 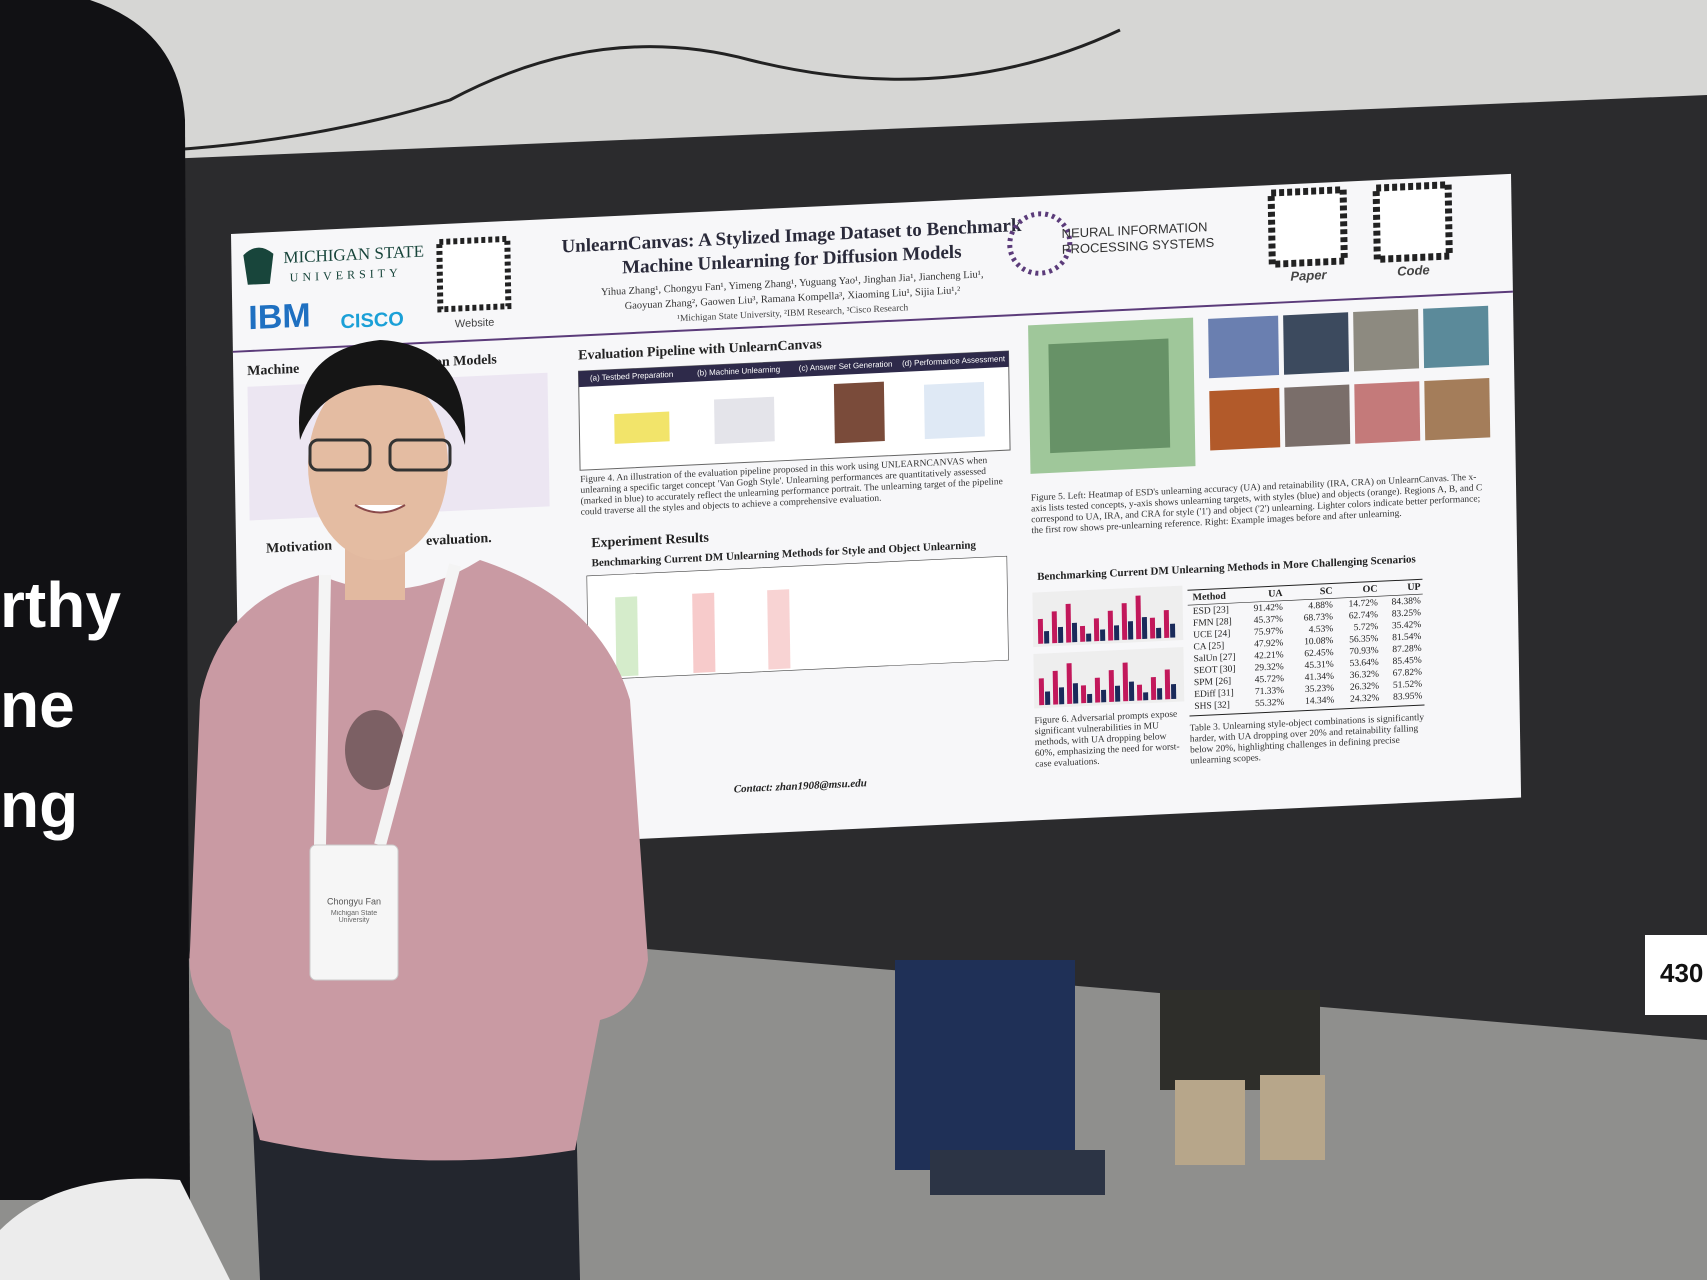 What do you see at coordinates (1413, 588) in the screenshot?
I see `table-header: UP` at bounding box center [1413, 588].